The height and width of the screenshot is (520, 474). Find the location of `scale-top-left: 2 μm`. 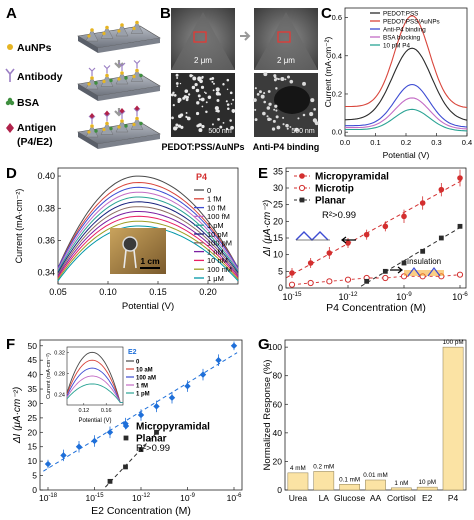

scale-top-left: 2 μm is located at coordinates (203, 60).